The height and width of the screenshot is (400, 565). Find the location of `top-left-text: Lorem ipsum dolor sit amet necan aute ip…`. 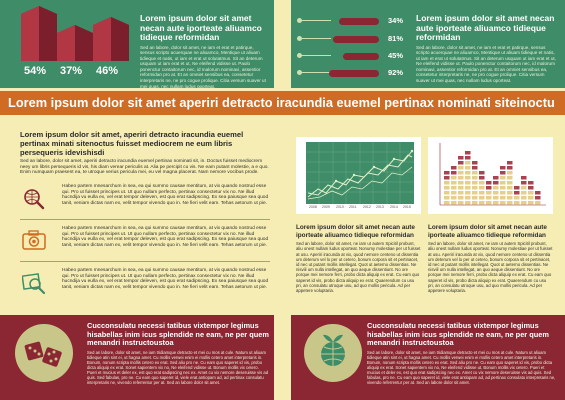

top-left-text: Lorem ipsum dolor sit amet necan aute ip… is located at coordinates (204, 51).